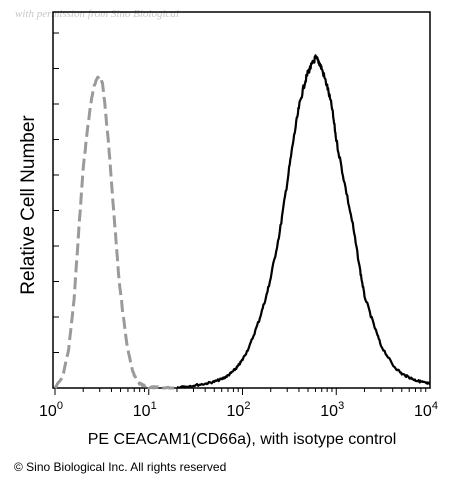 This screenshot has height=479, width=450. Describe the element at coordinates (242, 439) in the screenshot. I see `x-axis-label: PE CEACAM1(CD66a), with isotype control` at that location.